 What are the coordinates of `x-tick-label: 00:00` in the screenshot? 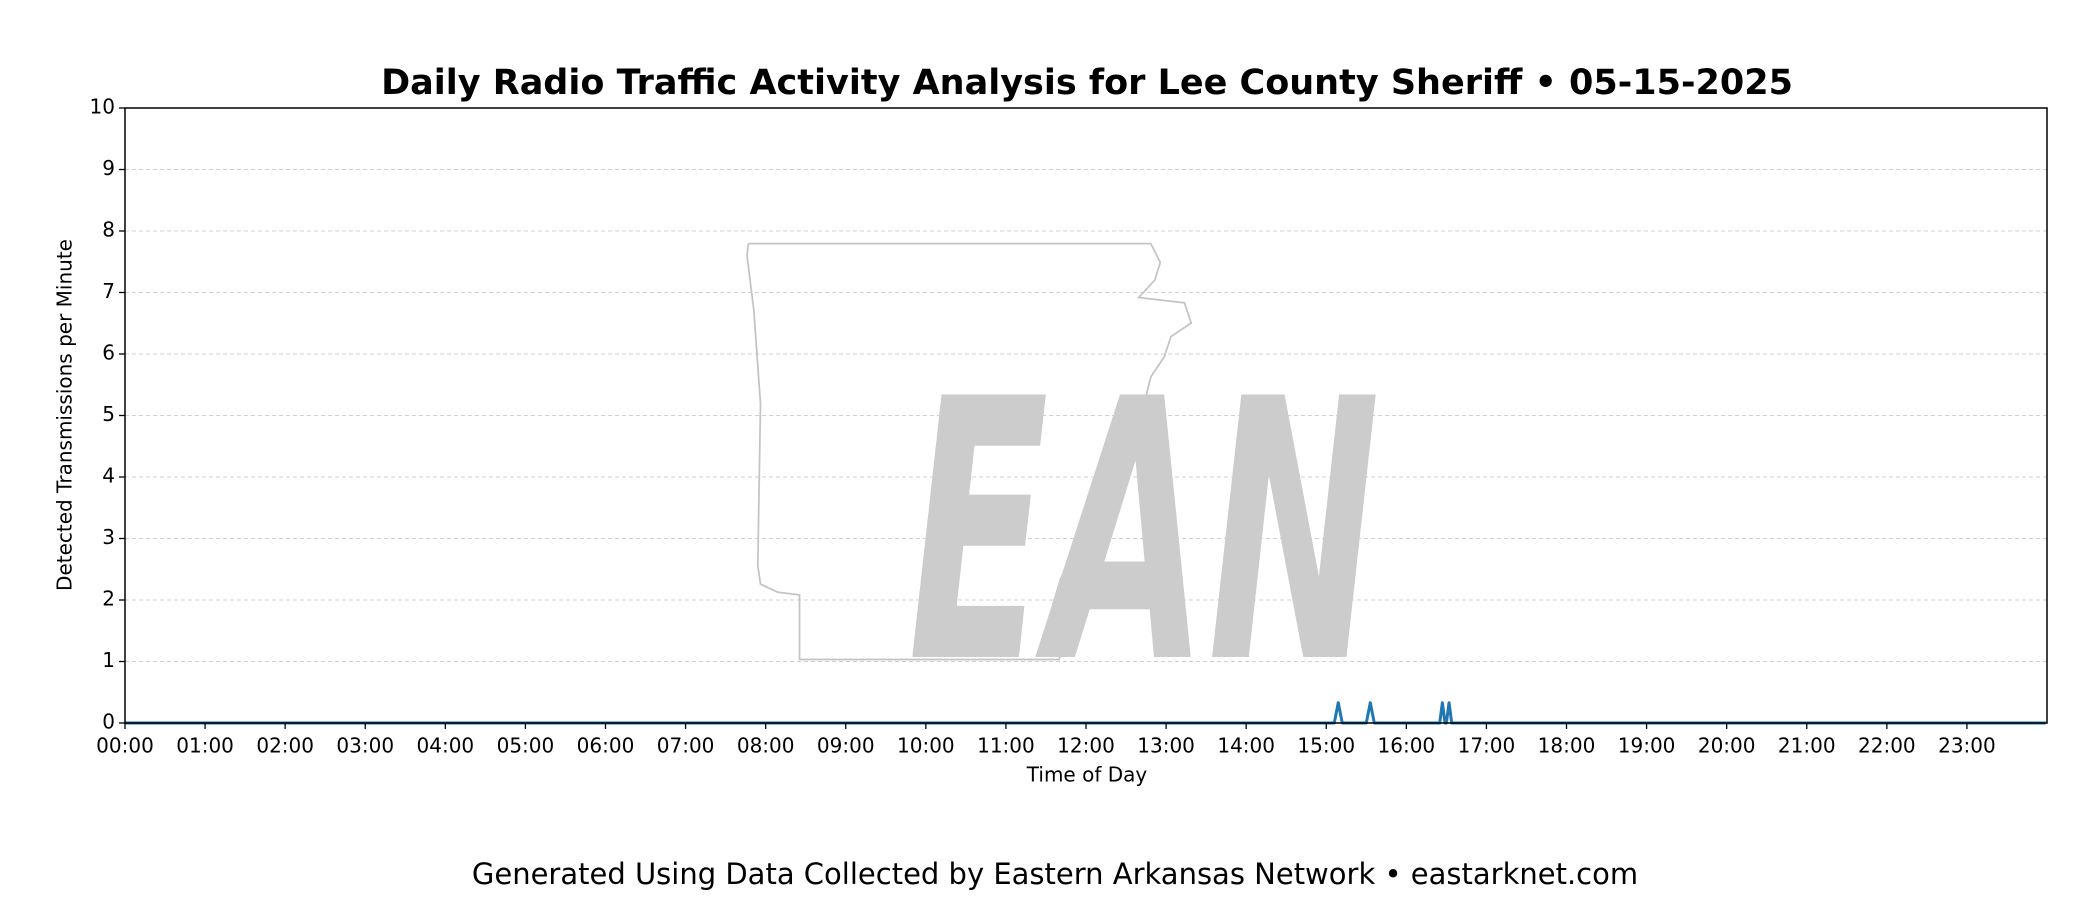 It's located at (125, 746).